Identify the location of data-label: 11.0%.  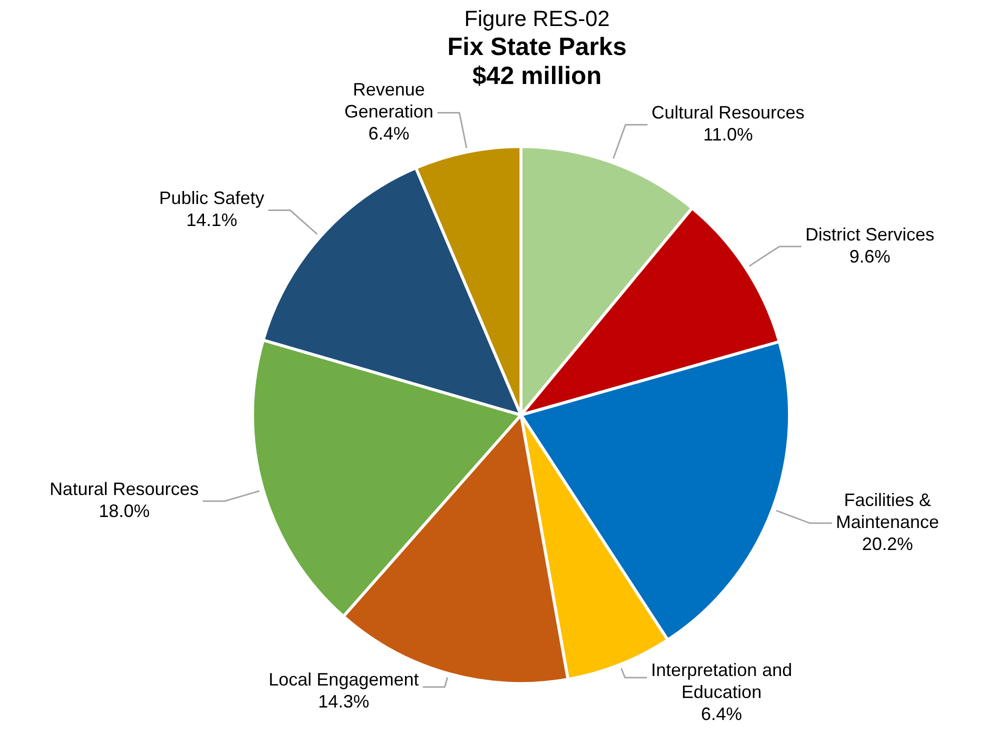
(728, 134).